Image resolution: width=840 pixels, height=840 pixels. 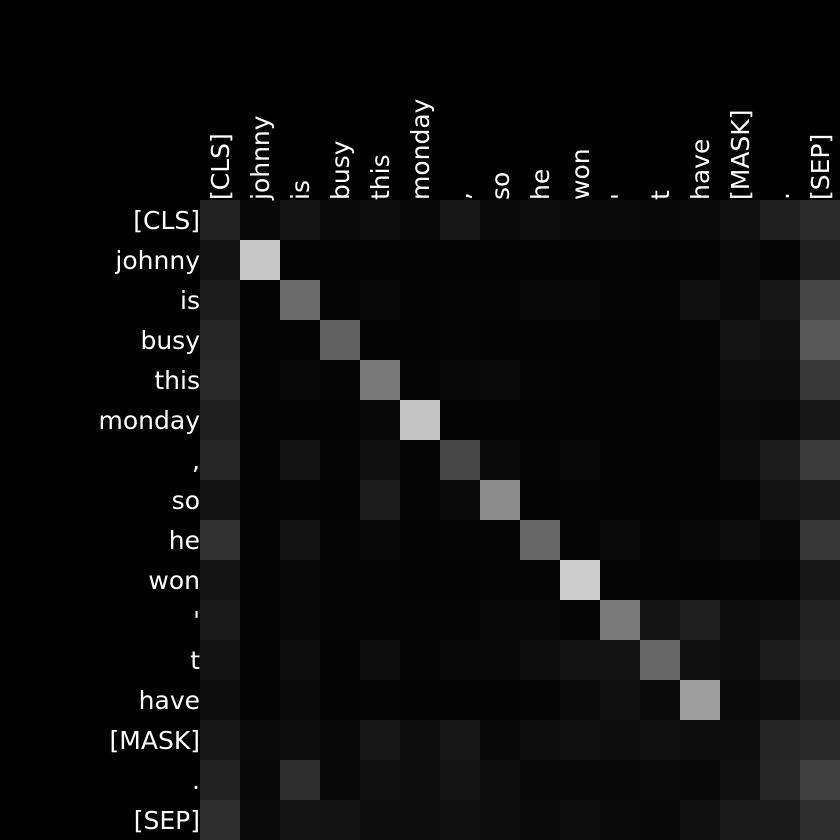 What do you see at coordinates (196, 780) in the screenshot?
I see `y-tick-label: .` at bounding box center [196, 780].